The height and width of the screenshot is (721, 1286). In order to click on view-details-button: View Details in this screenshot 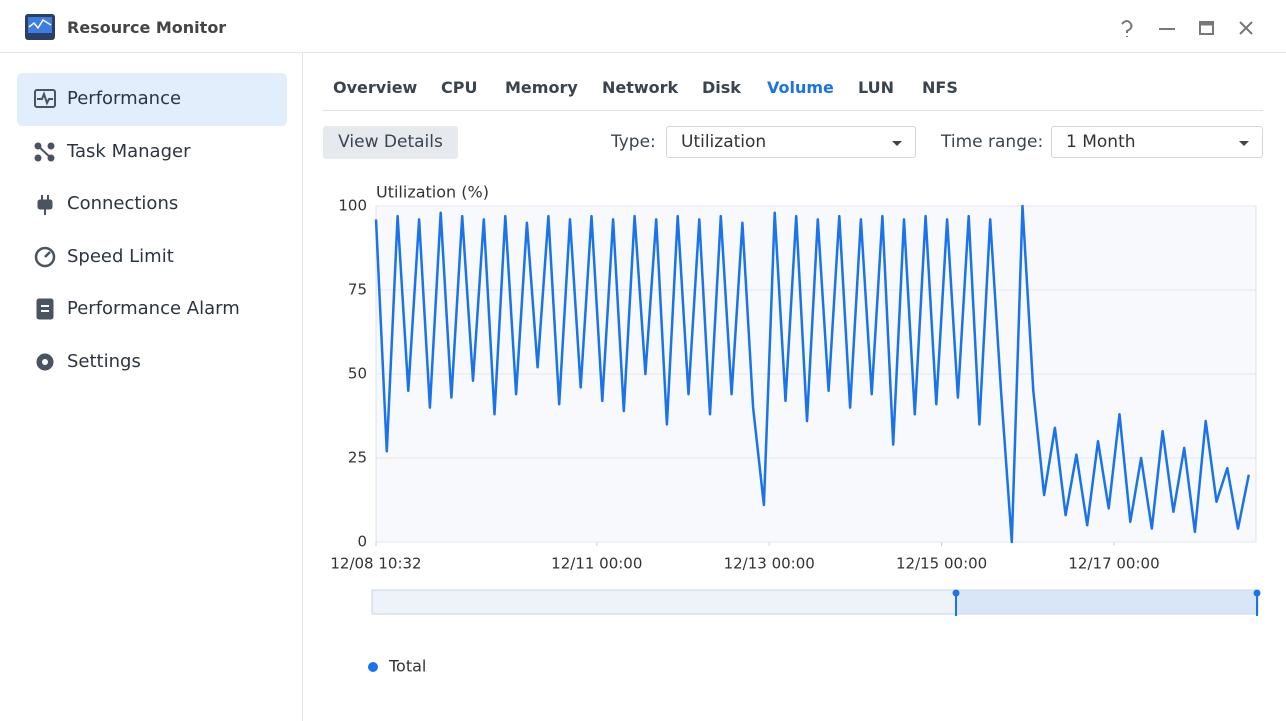, I will do `click(390, 142)`.